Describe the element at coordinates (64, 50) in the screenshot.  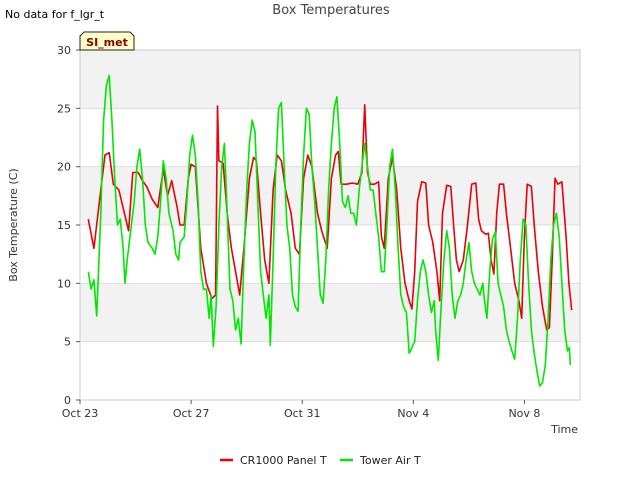
I see `y-tick-label: 30` at that location.